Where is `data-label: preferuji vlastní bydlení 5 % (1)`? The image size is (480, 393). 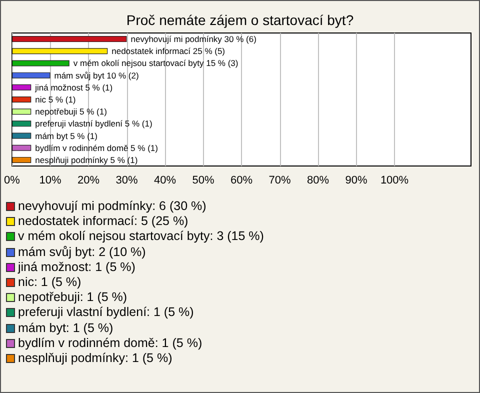 data-label: preferuji vlastní bydlení 5 % (1) is located at coordinates (93, 123).